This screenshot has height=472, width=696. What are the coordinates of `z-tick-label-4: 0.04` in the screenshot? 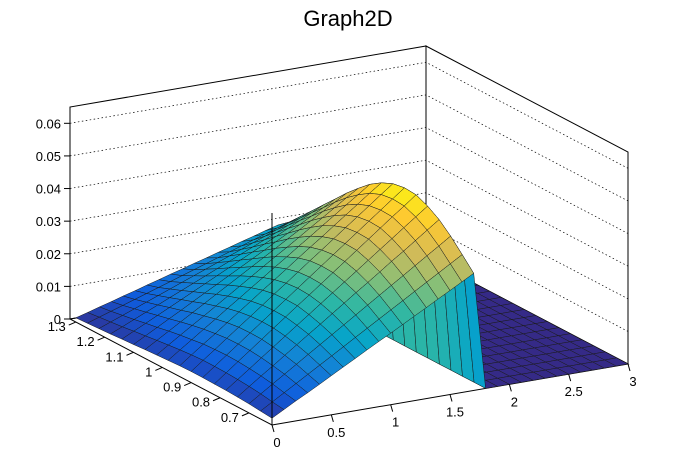 It's located at (48, 189).